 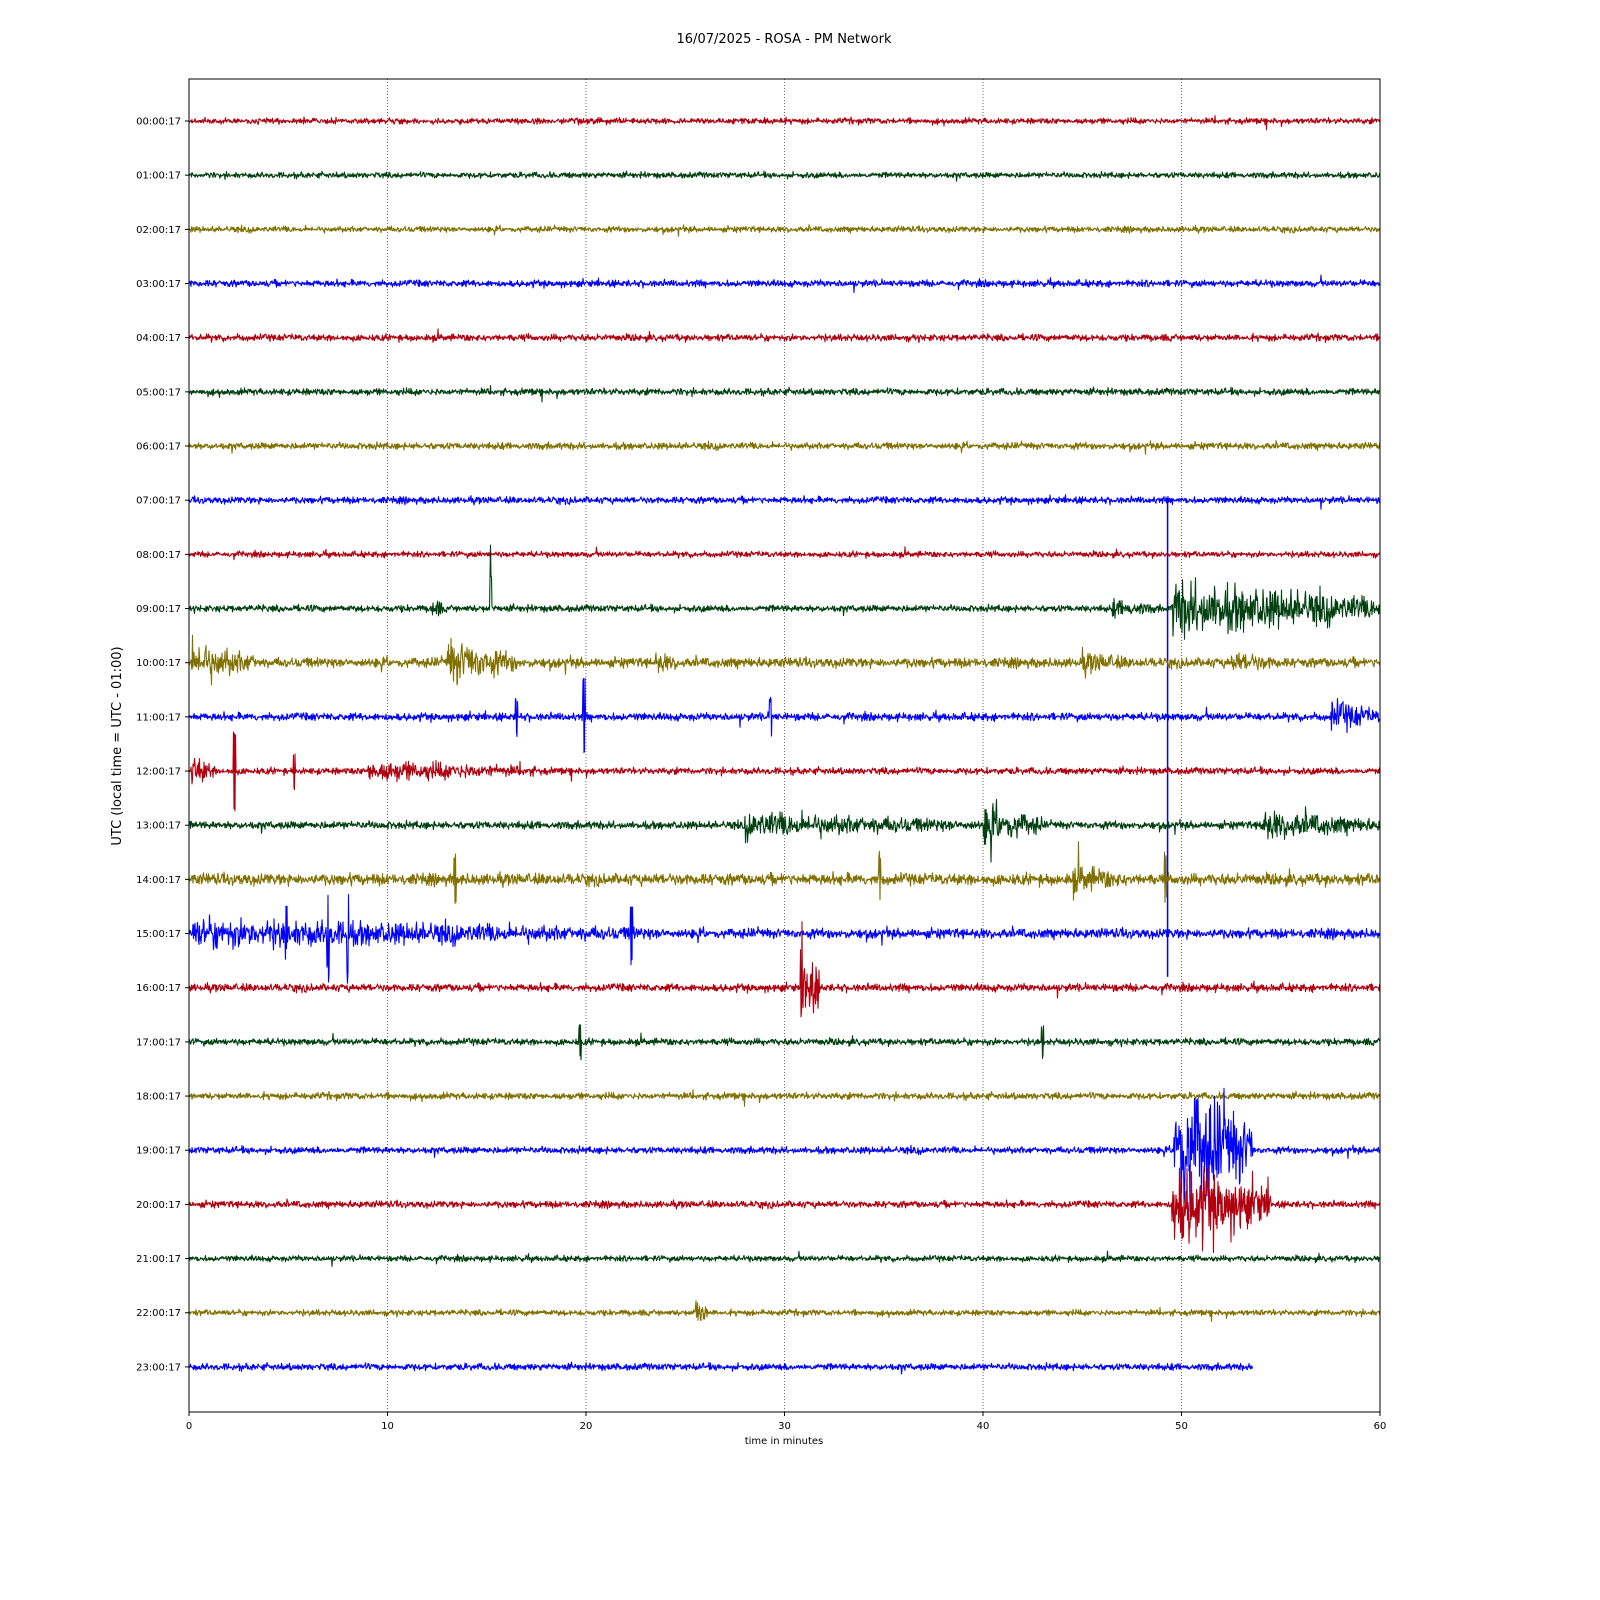 I want to click on x-tick-label: 50, so click(x=1181, y=1426).